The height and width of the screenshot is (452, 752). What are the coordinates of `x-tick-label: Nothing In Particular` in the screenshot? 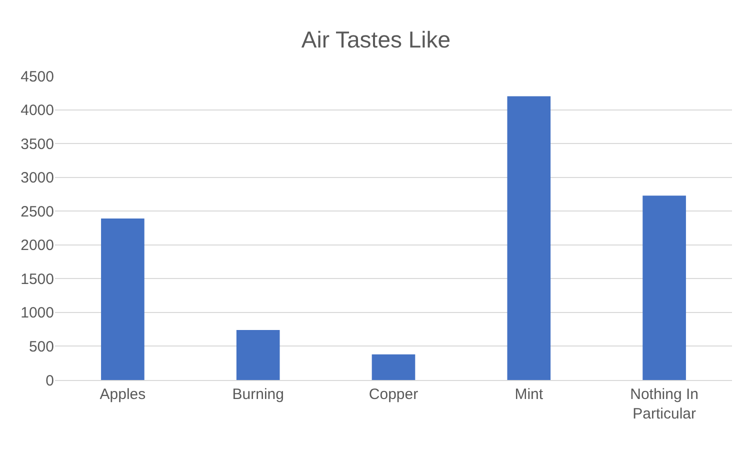 It's located at (664, 404).